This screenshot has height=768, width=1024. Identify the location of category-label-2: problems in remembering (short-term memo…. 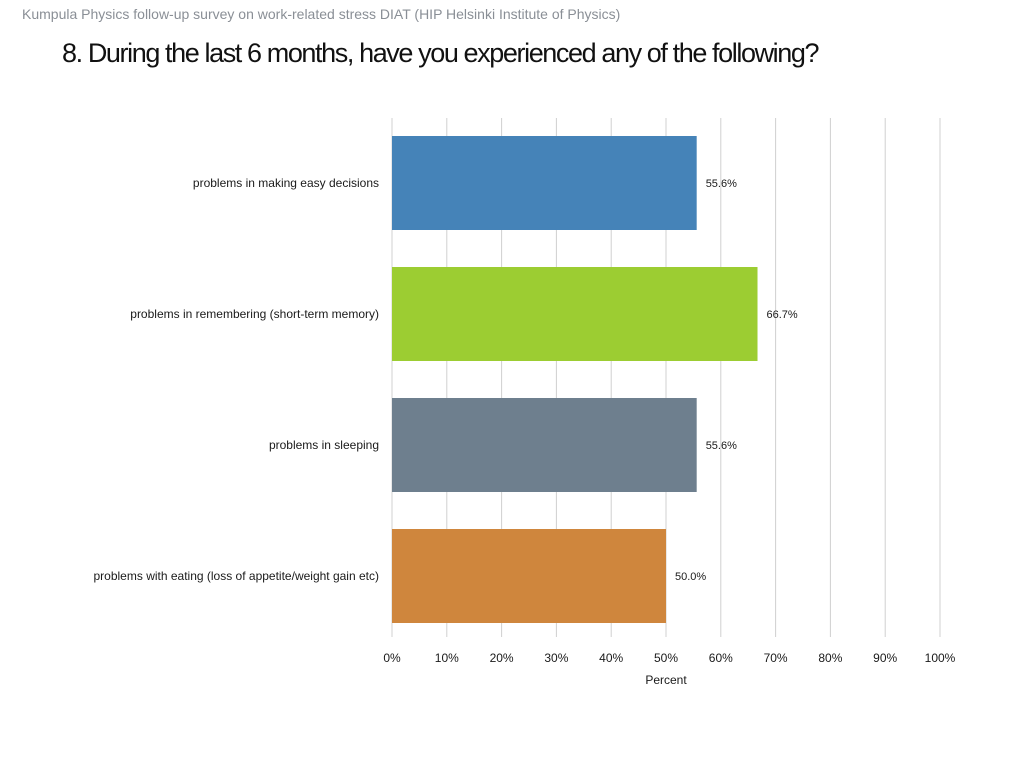
(254, 314).